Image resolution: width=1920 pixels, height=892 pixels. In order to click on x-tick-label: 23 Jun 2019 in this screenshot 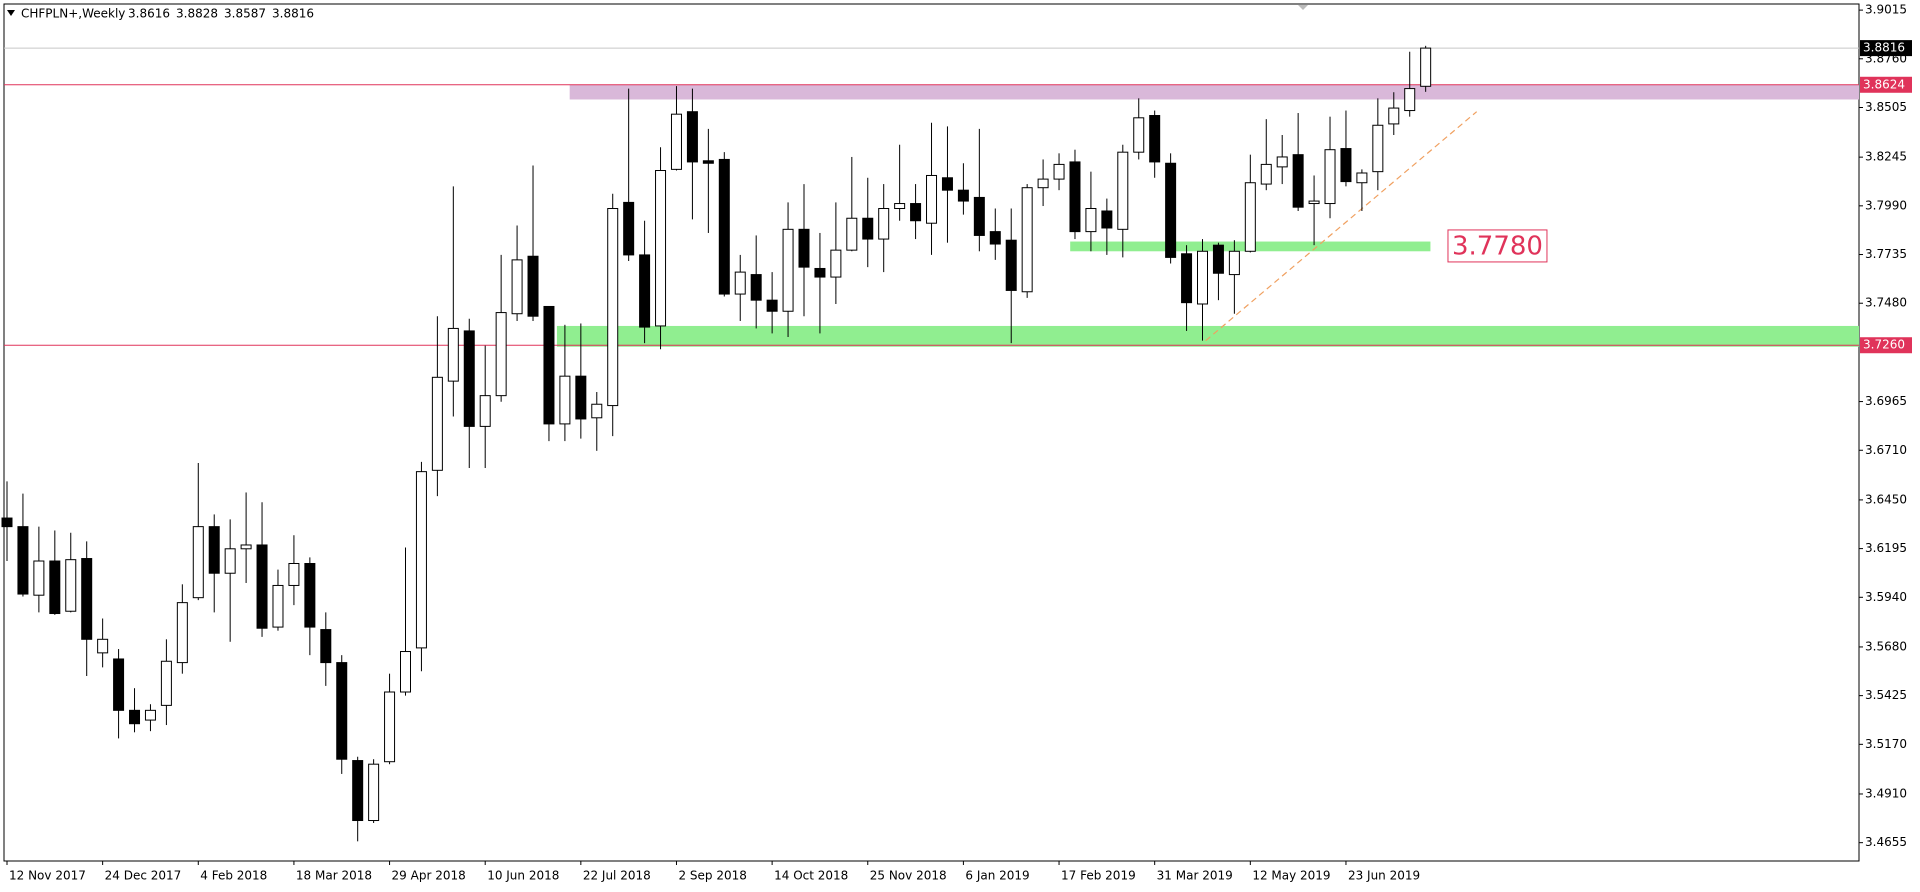, I will do `click(1384, 876)`.